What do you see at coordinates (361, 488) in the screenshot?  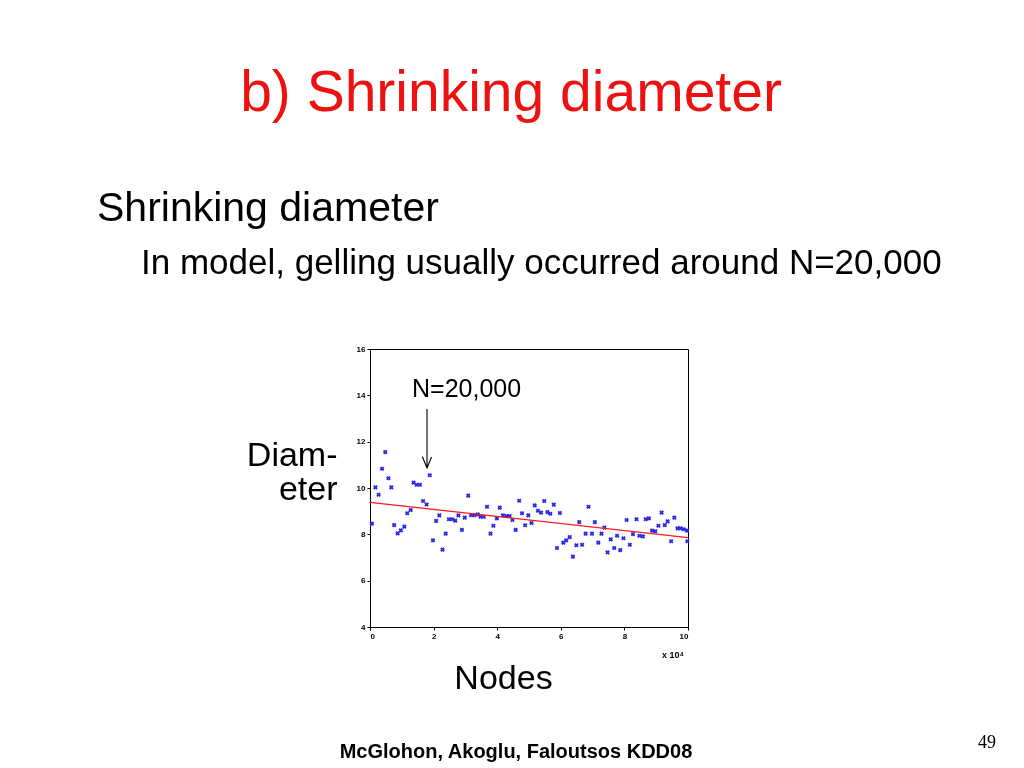 I see `y-tick-label: 10` at bounding box center [361, 488].